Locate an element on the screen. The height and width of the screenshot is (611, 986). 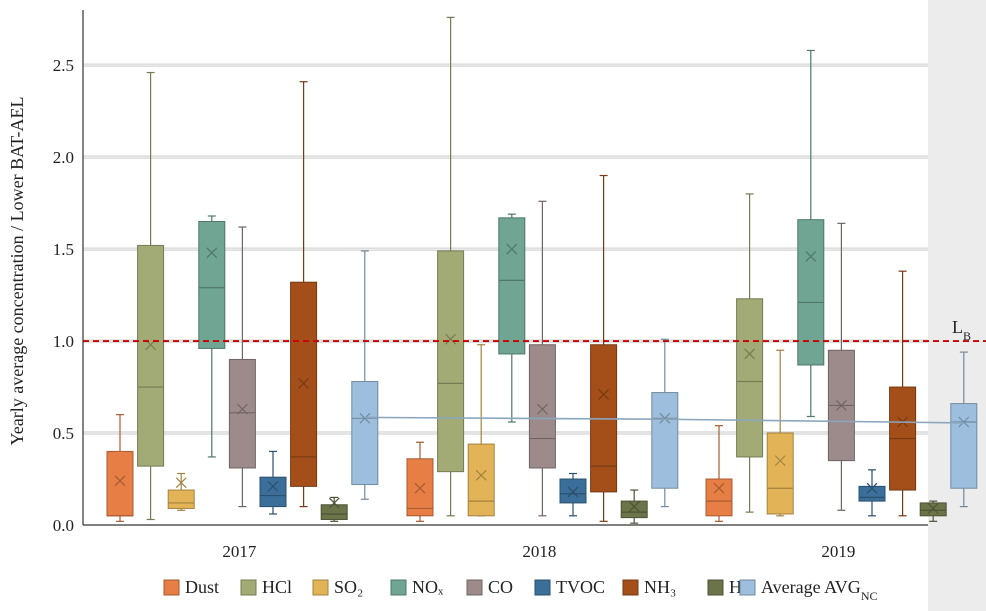
legend-label-main: Average AVG is located at coordinates (811, 587).